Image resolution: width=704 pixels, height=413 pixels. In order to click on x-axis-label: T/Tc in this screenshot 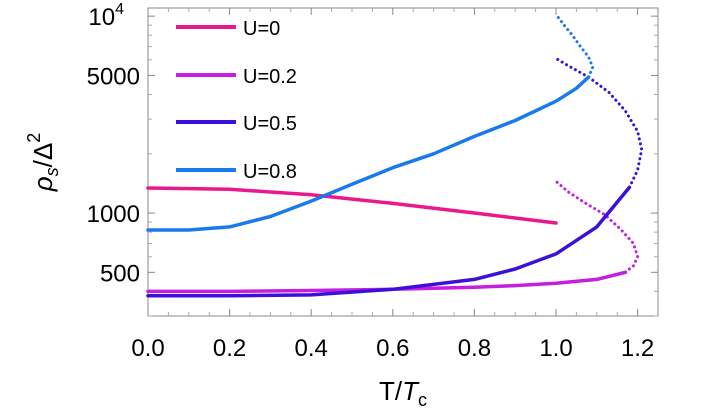, I will do `click(403, 393)`.